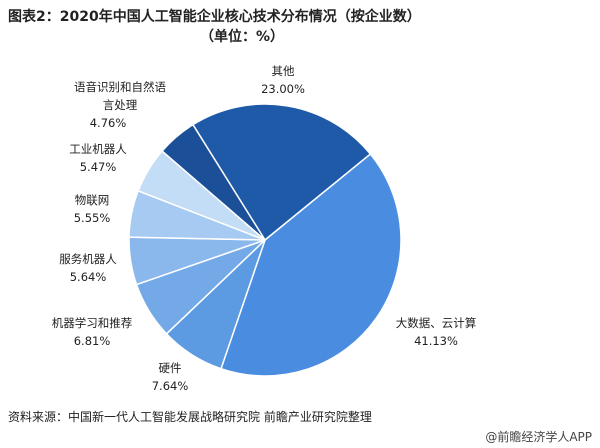  I want to click on value-label: 5.47%, so click(98, 167).